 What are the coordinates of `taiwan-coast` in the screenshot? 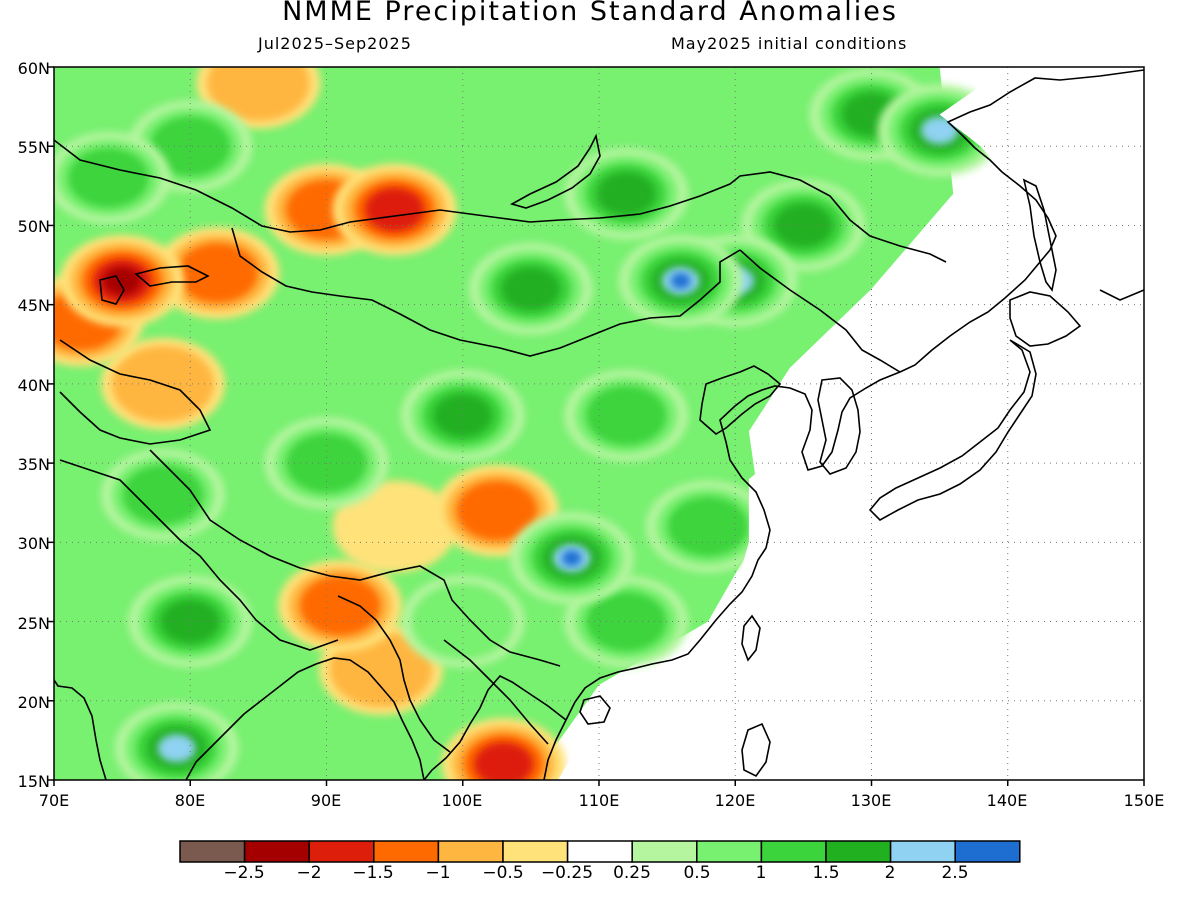 It's located at (751, 638).